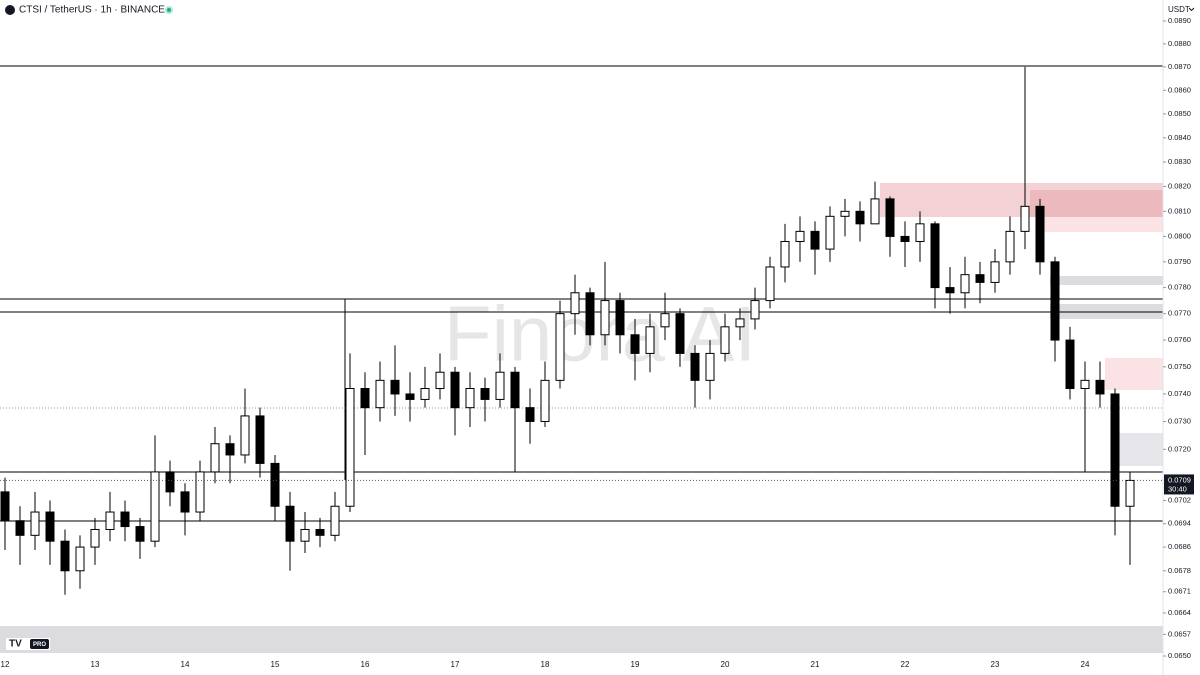 Image resolution: width=1200 pixels, height=675 pixels. Describe the element at coordinates (1179, 113) in the screenshot. I see `y-tick-label: 0.0850` at that location.